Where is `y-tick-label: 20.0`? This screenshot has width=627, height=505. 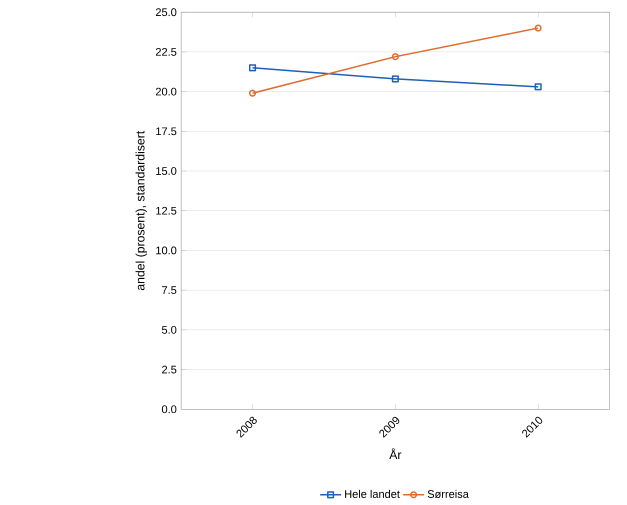
y-tick-label: 20.0 is located at coordinates (166, 92).